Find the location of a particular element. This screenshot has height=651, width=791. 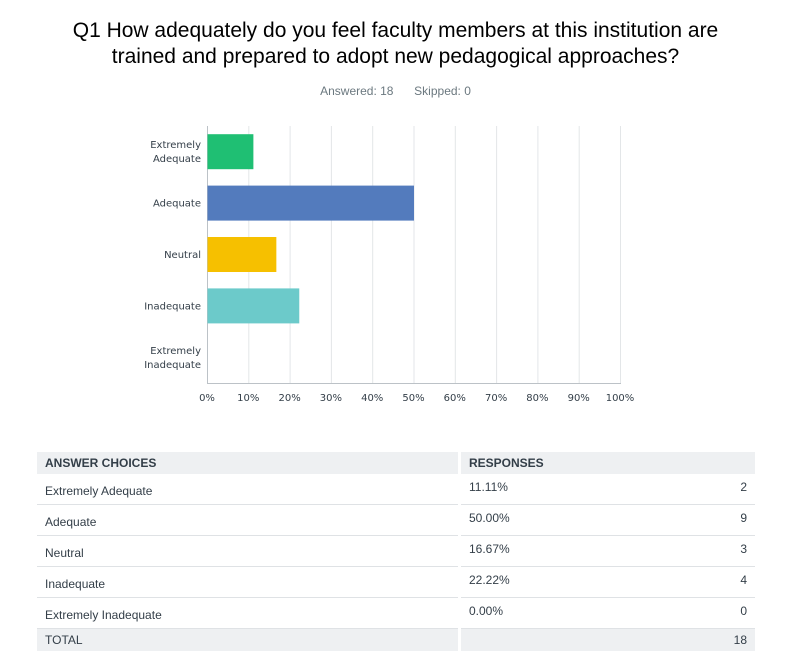

category-label: Inadequate is located at coordinates (172, 306).